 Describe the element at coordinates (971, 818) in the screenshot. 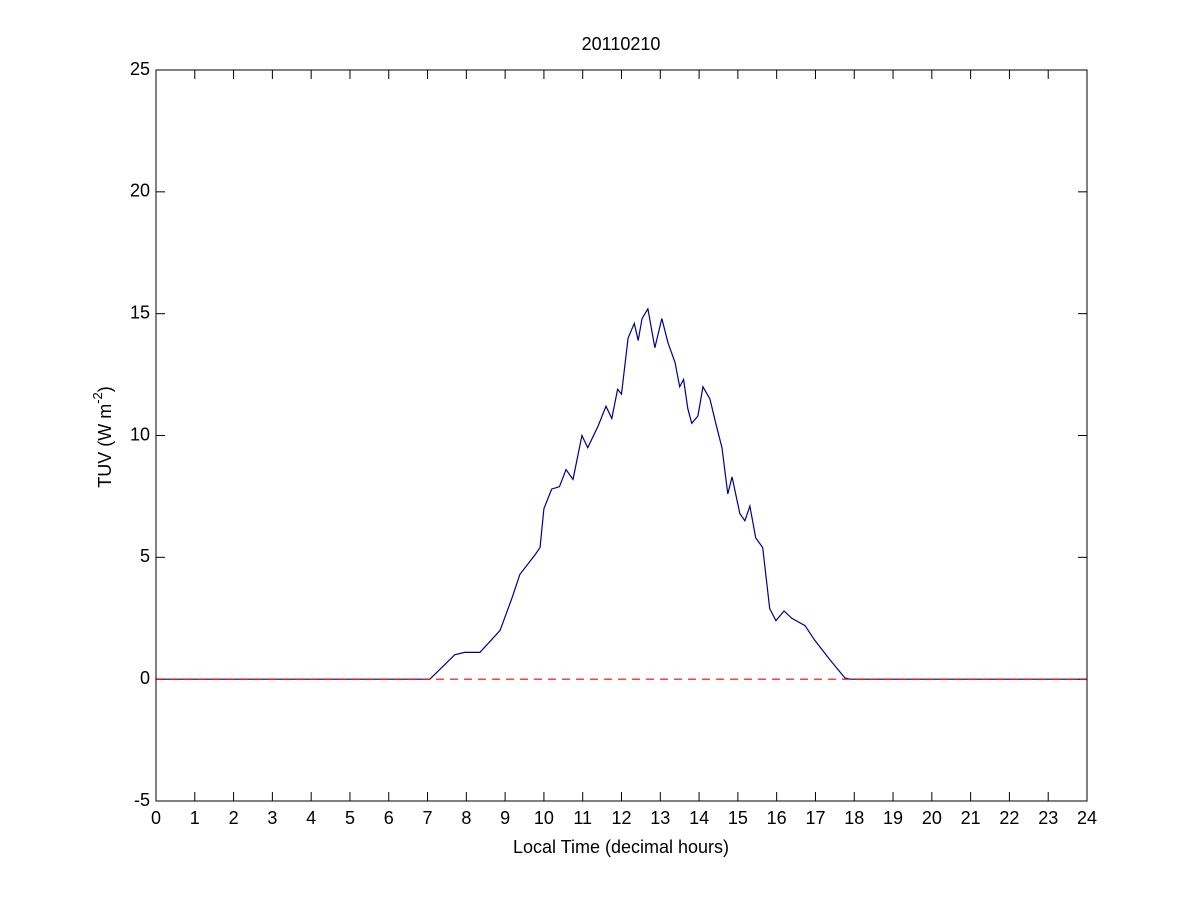

I see `x-tick-label: 21` at that location.